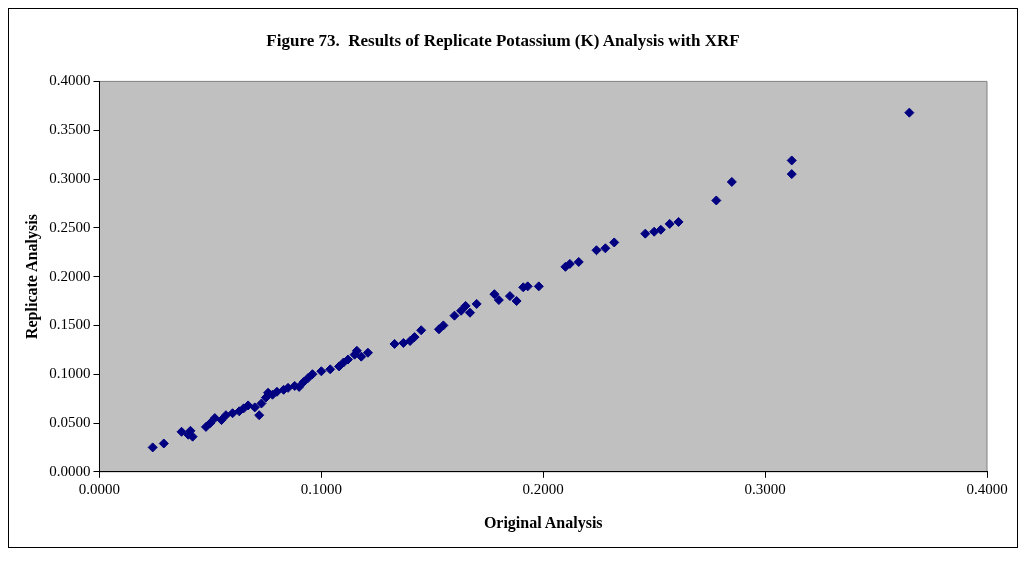 Image resolution: width=1032 pixels, height=561 pixels. I want to click on y-tick-label: 0.0500, so click(70, 421).